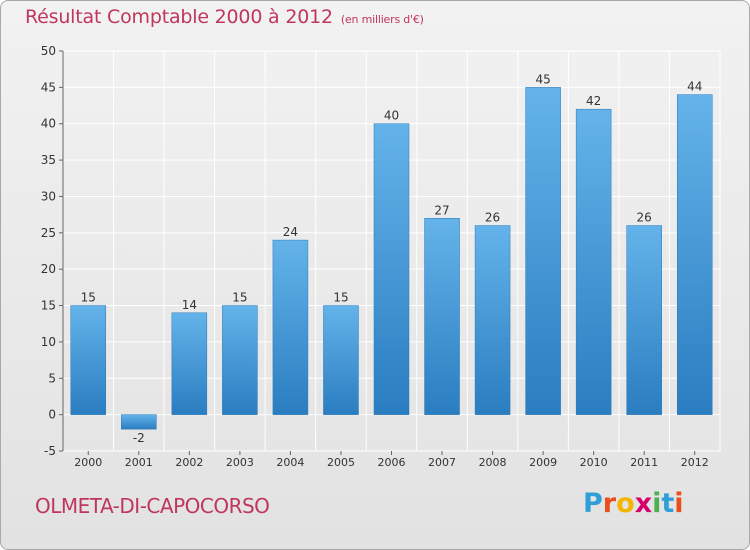 The height and width of the screenshot is (550, 750). Describe the element at coordinates (644, 218) in the screenshot. I see `data-label-2011: 26` at that location.